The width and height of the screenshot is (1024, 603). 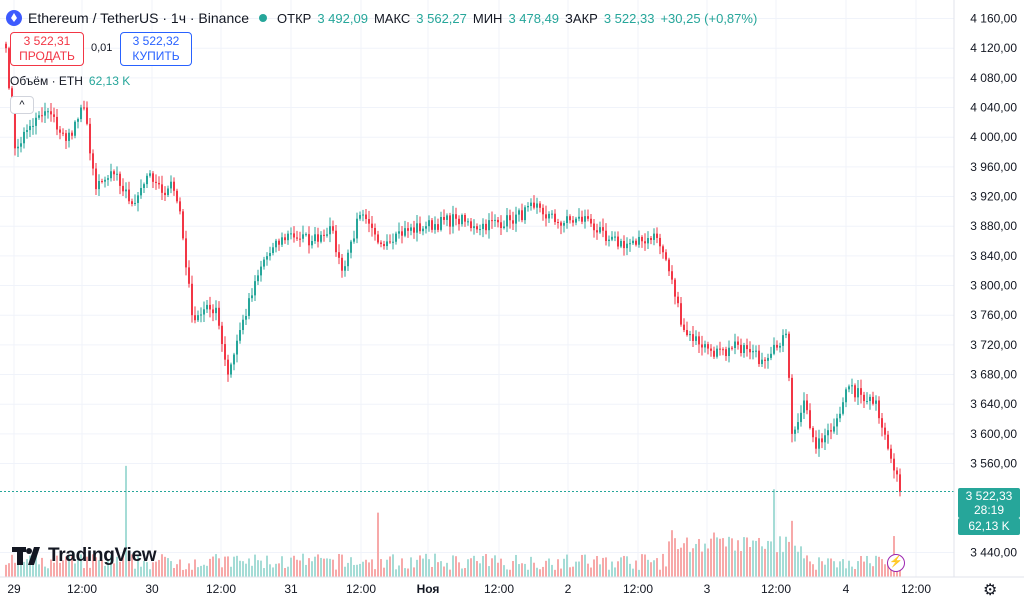 I want to click on price-tick-label: 4 160,00, so click(x=993, y=19).